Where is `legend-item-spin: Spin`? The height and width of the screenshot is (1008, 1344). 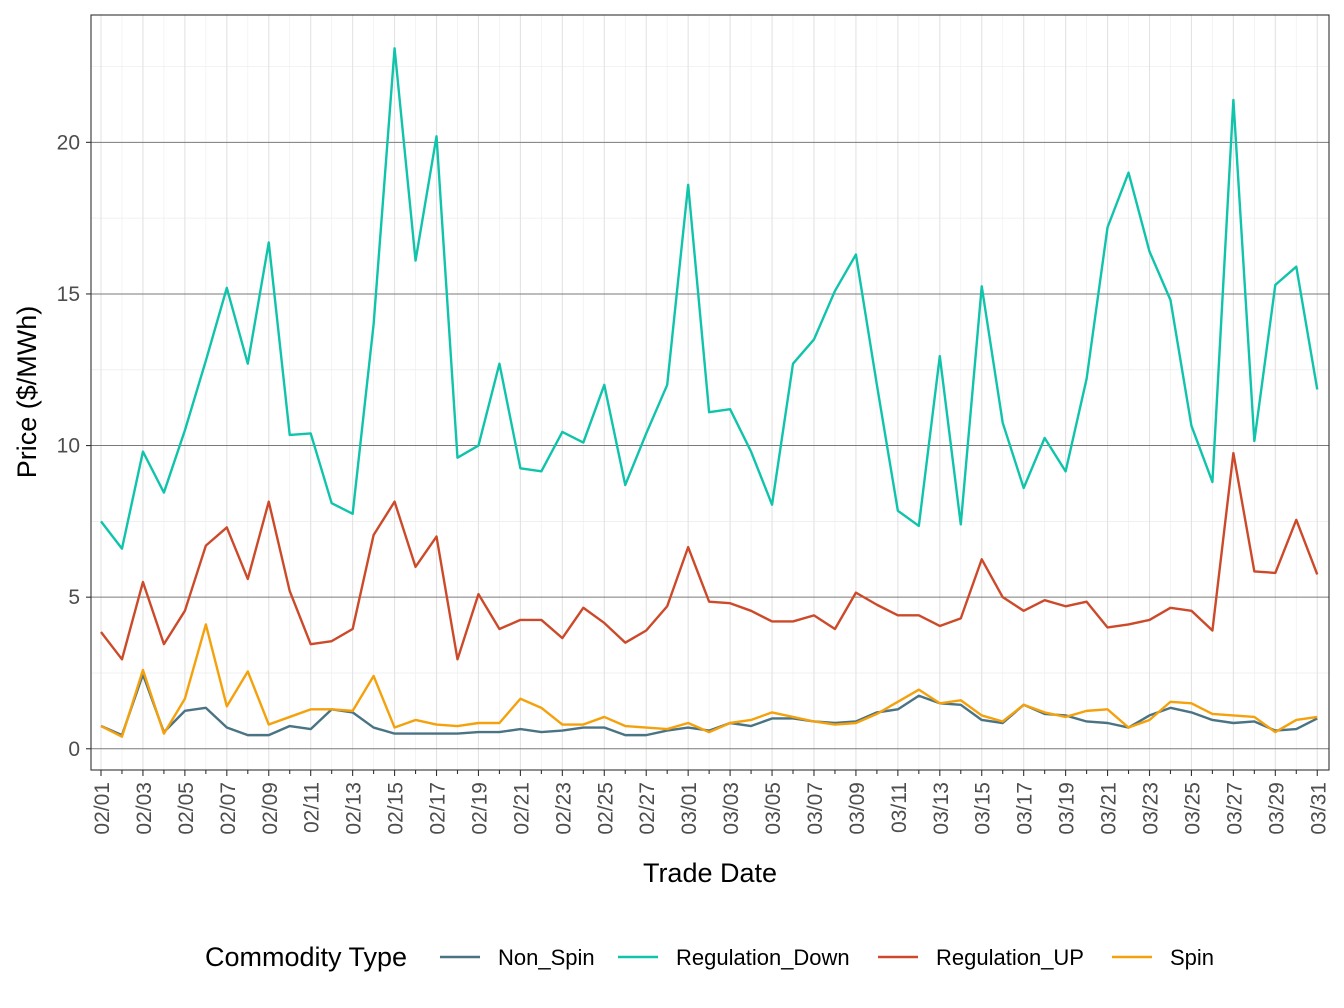
legend-item-spin: Spin is located at coordinates (1163, 957).